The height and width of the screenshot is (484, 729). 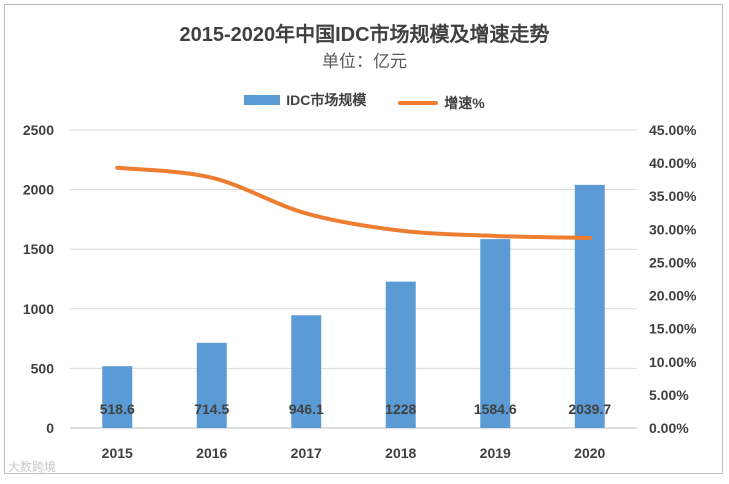 What do you see at coordinates (117, 409) in the screenshot?
I see `bar-data-label: 518.6` at bounding box center [117, 409].